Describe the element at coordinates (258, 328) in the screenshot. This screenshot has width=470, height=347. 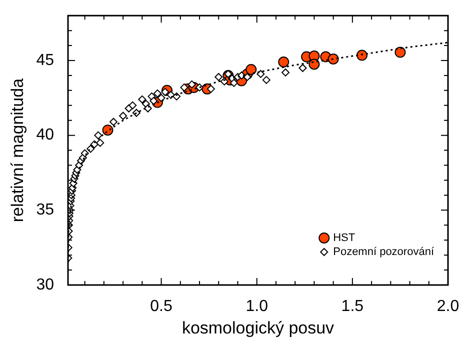
I see `x-axis-title: kosmologický posuv` at that location.